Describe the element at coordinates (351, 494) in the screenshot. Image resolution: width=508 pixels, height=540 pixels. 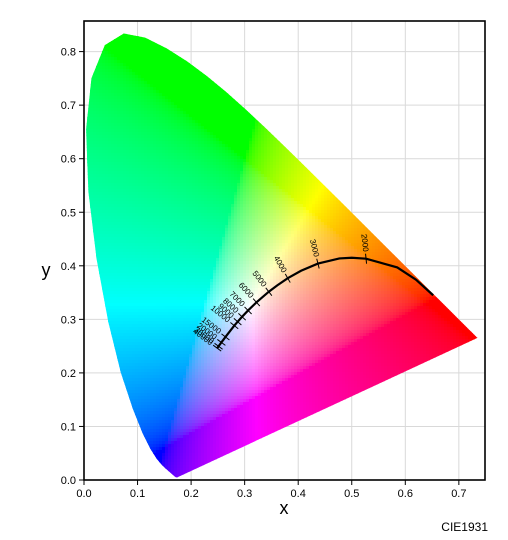
I see `x-tick-label: 0.5` at that location.